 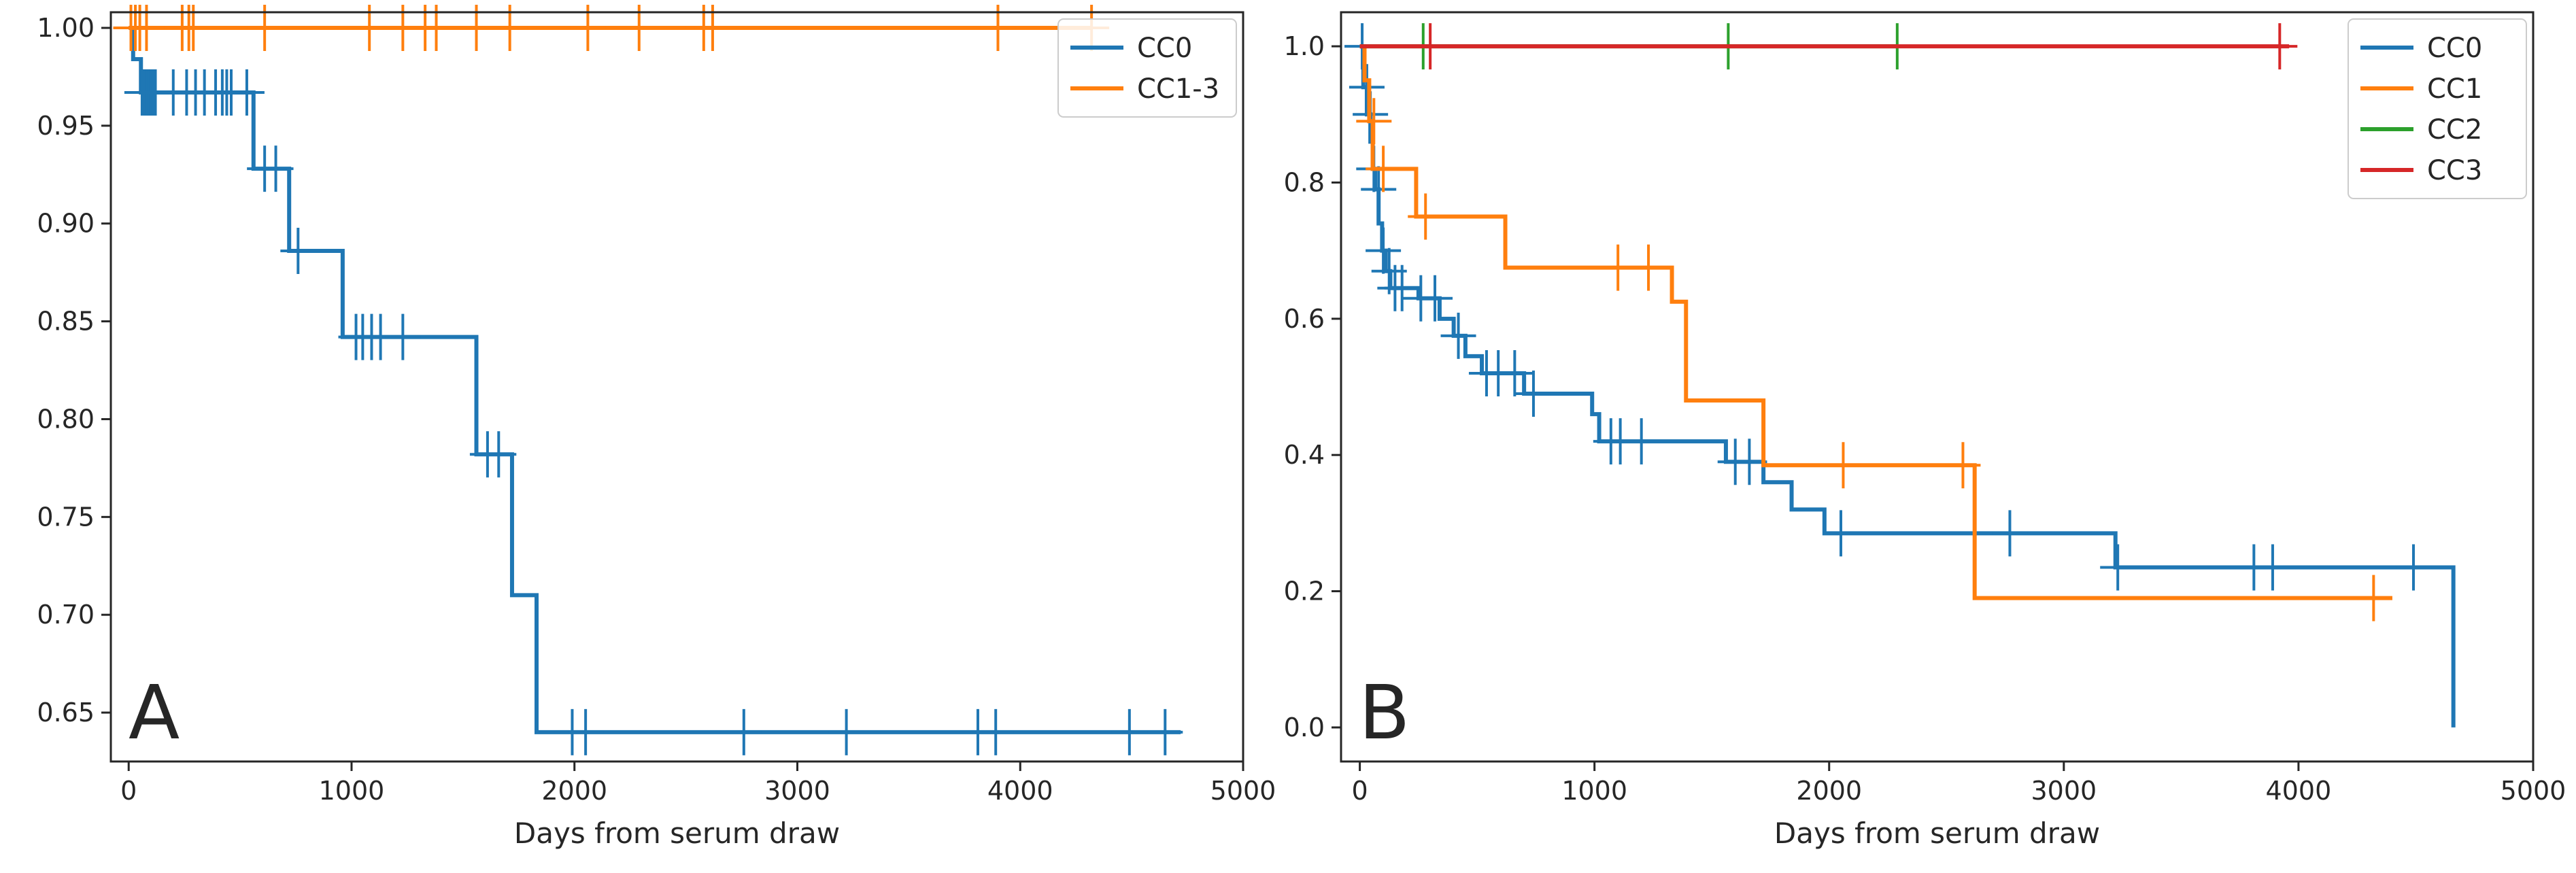 I want to click on panel-letter: B, so click(x=1384, y=712).